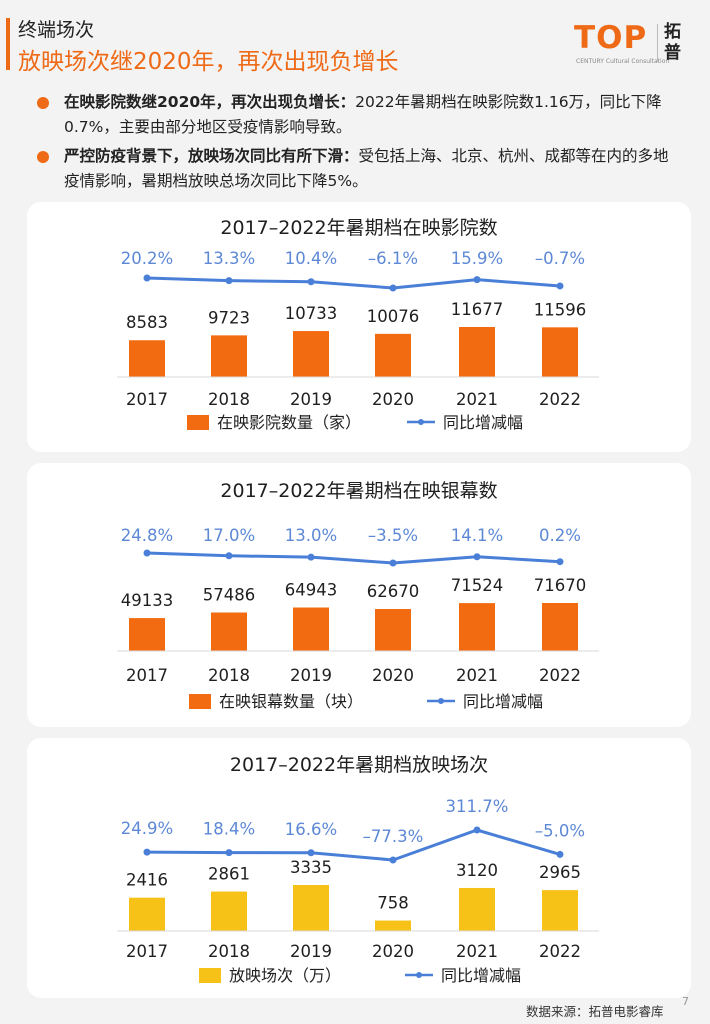  Describe the element at coordinates (147, 322) in the screenshot. I see `bar-value-label: 8583` at that location.